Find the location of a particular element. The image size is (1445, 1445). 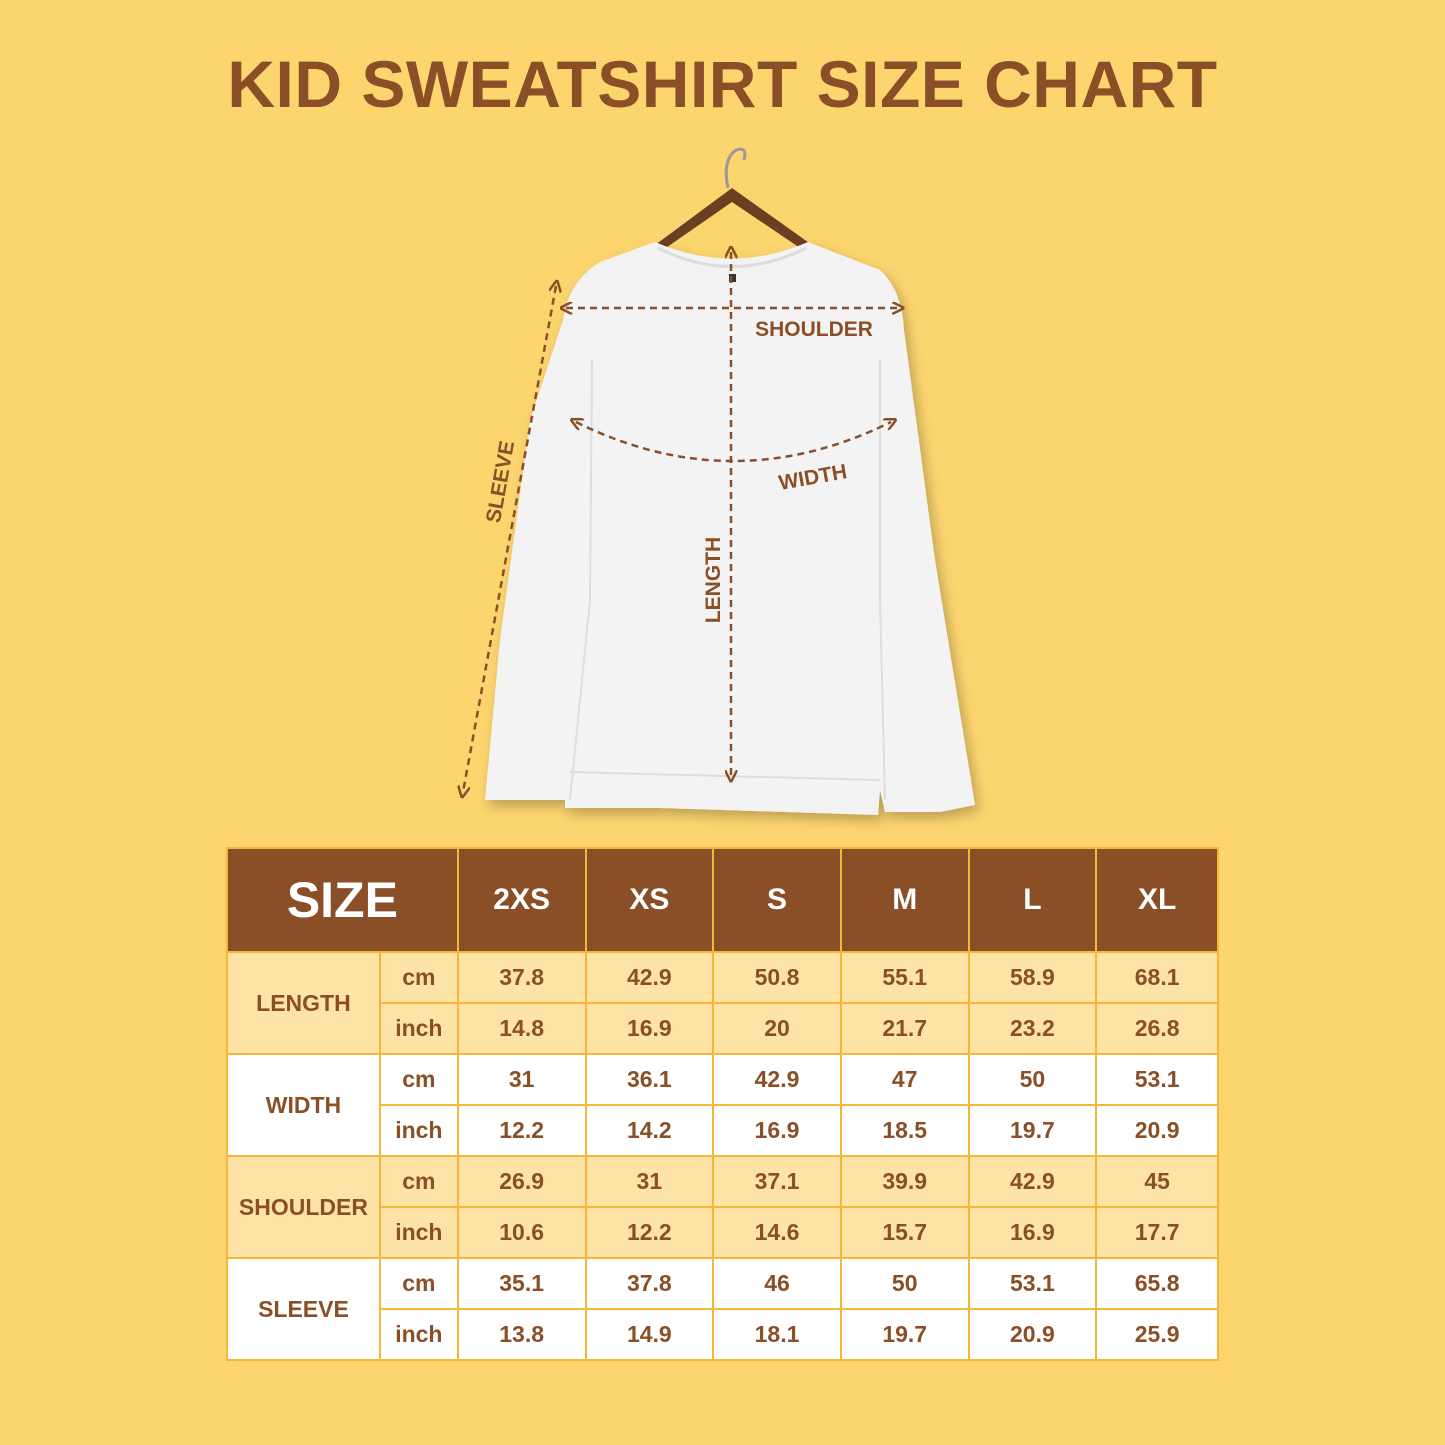

table-cell: 37.1 is located at coordinates (777, 1181).